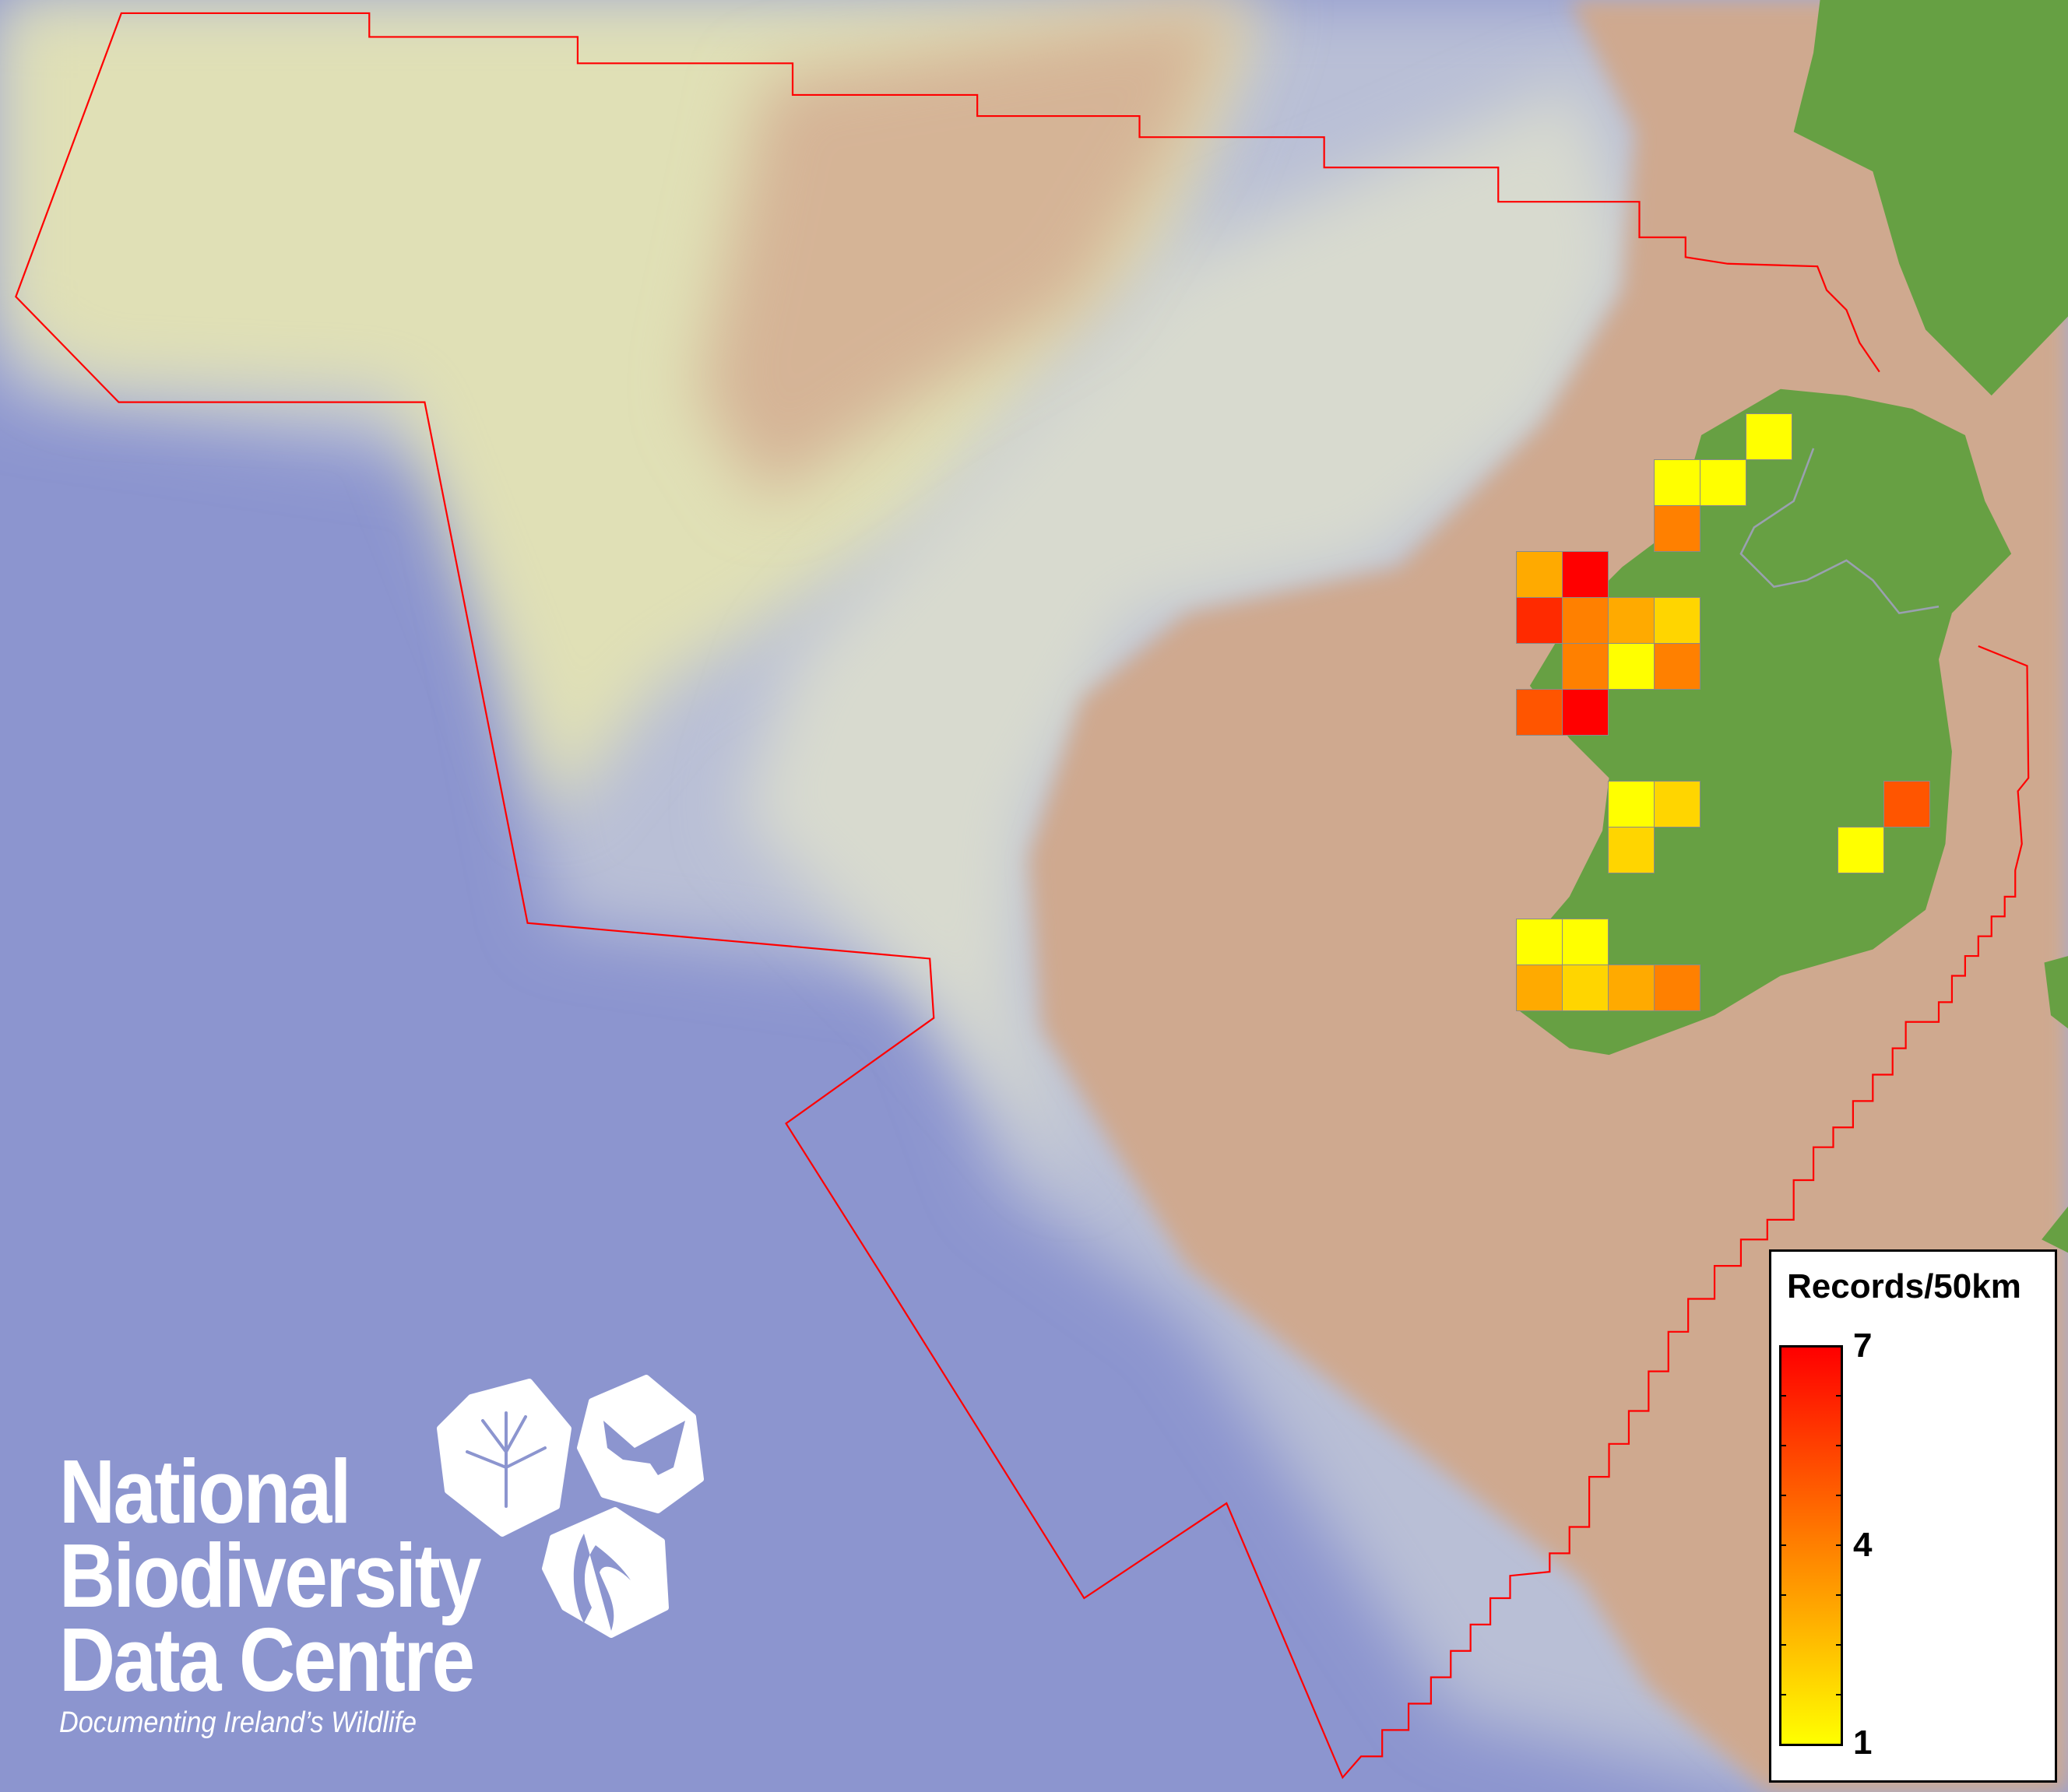 Image resolution: width=2068 pixels, height=1792 pixels. Describe the element at coordinates (606, 1572) in the screenshot. I see `seahorse-icon` at that location.